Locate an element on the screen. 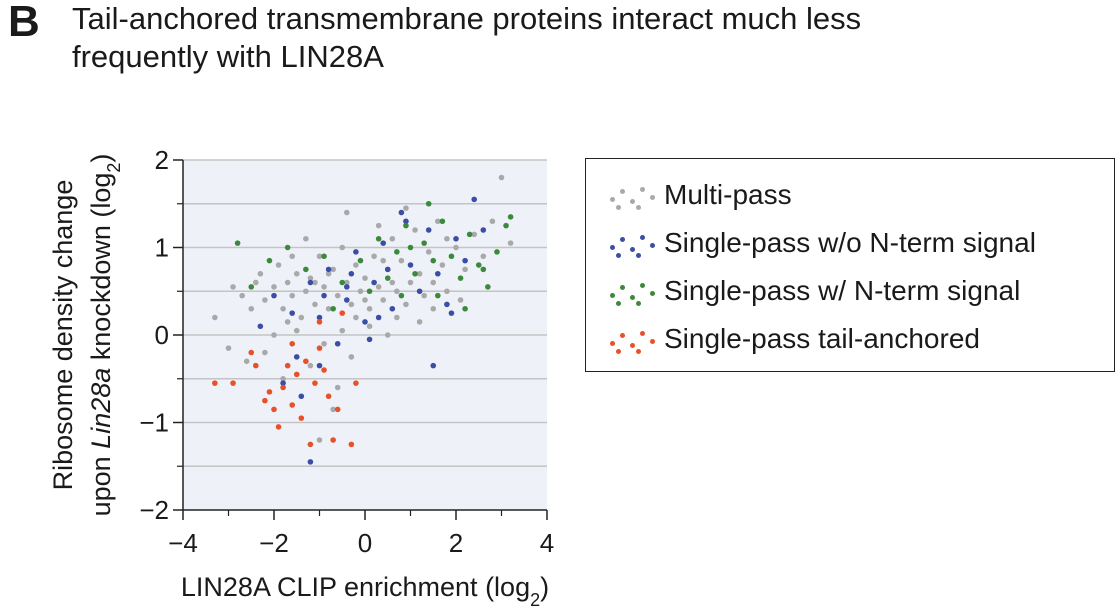  legend-label: Multi-pass is located at coordinates (728, 194).